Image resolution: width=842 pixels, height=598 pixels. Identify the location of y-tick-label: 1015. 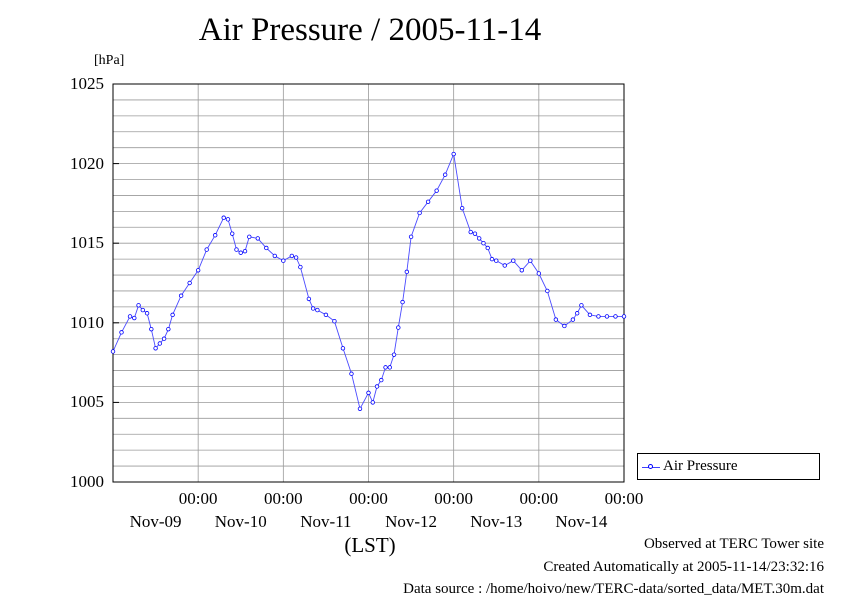
(87, 243).